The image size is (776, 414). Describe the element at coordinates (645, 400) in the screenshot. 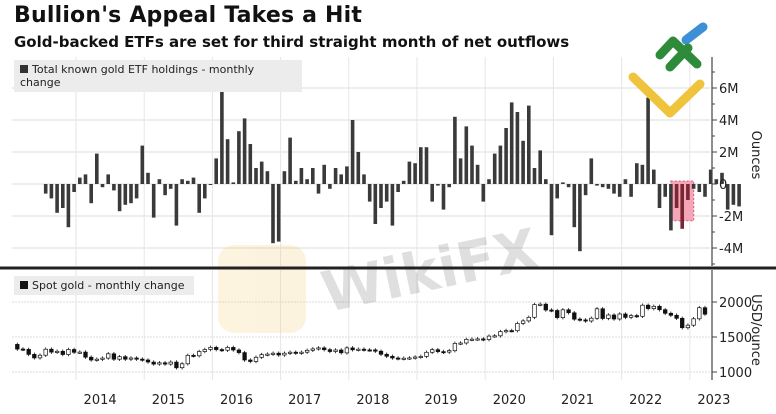

I see `year-label: 2022` at that location.